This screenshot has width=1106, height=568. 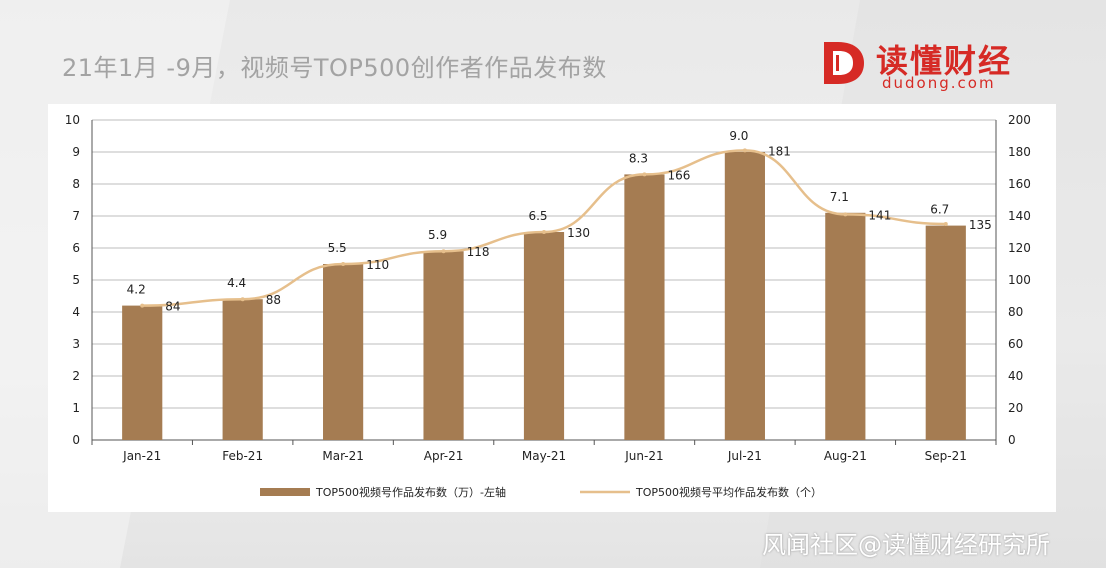 What do you see at coordinates (744, 456) in the screenshot?
I see `x-tick-label: Jul-21` at bounding box center [744, 456].